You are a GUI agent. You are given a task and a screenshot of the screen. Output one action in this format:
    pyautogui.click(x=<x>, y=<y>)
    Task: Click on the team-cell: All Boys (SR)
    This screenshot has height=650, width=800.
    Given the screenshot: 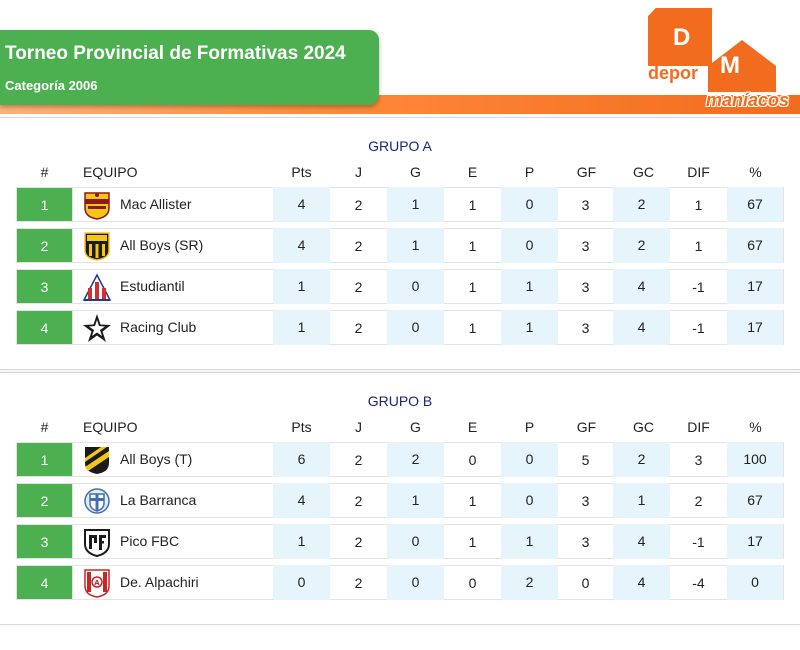 What is the action you would take?
    pyautogui.click(x=173, y=245)
    